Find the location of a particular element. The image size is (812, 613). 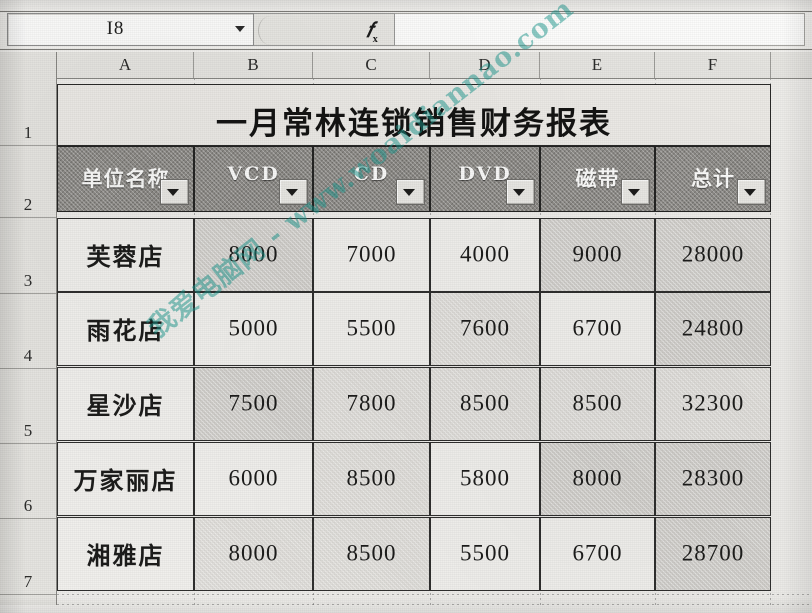

table-row: 7000 is located at coordinates (371, 255).